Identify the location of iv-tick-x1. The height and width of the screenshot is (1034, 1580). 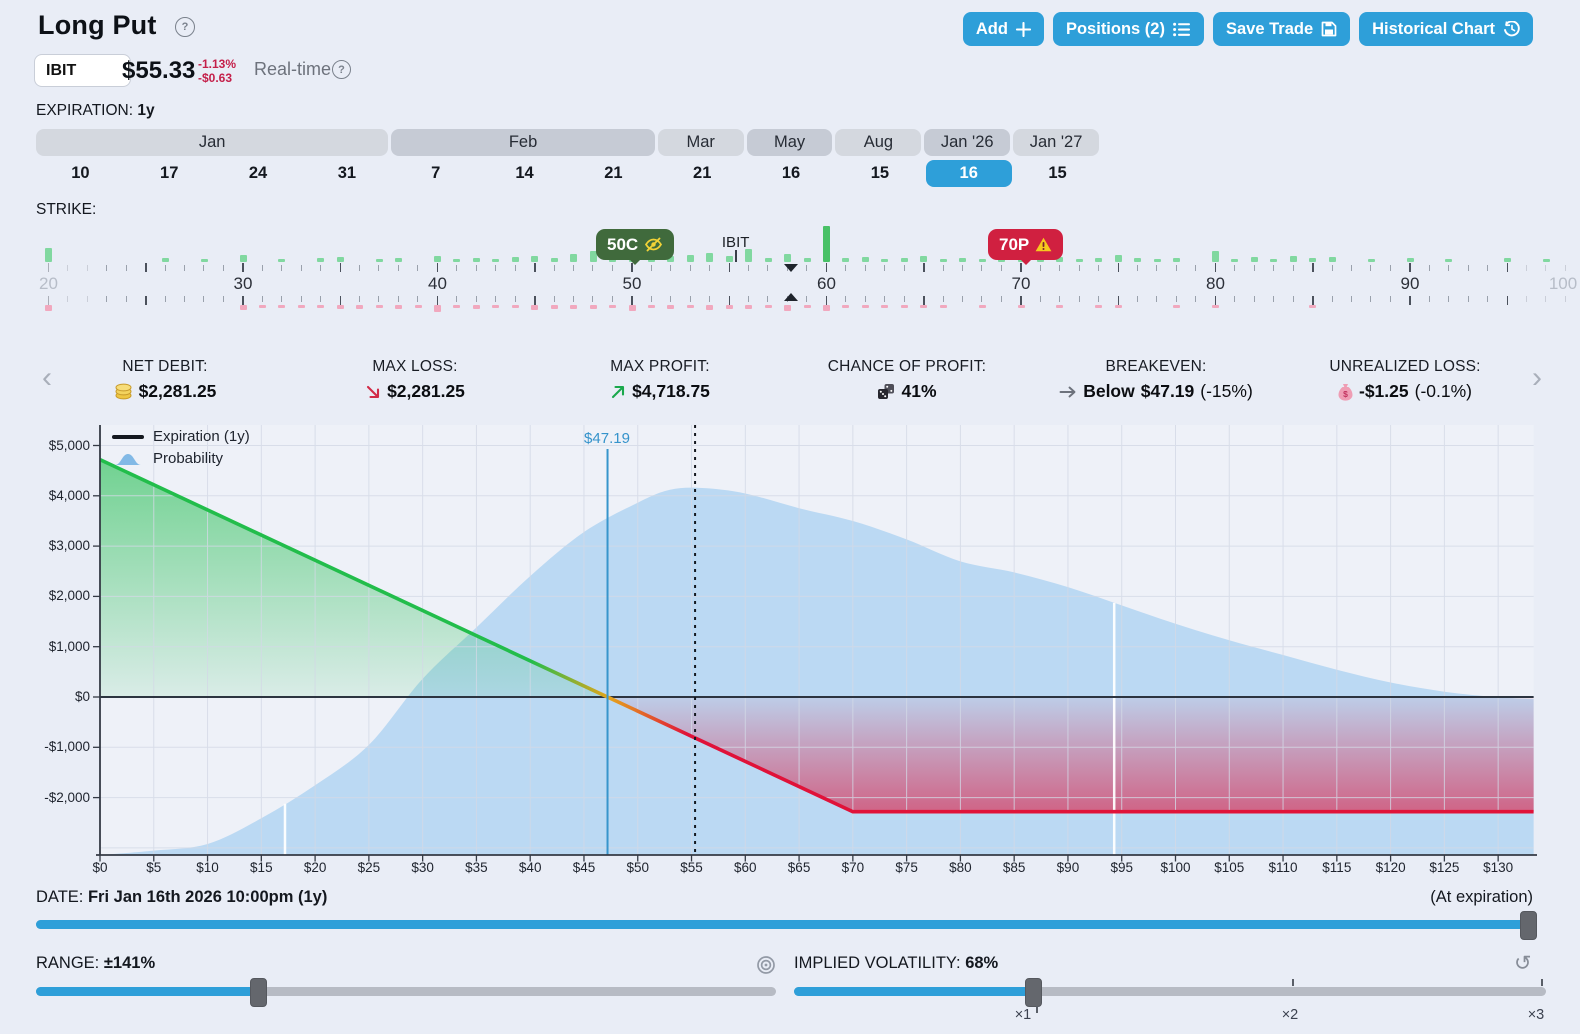
(1037, 1009).